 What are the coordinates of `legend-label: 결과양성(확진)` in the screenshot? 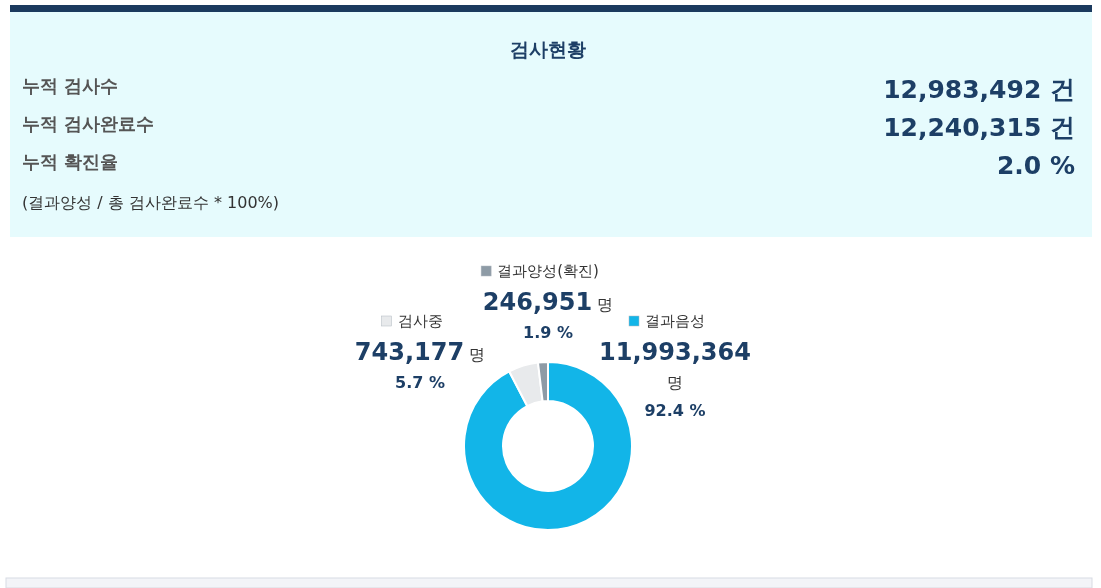 It's located at (548, 271).